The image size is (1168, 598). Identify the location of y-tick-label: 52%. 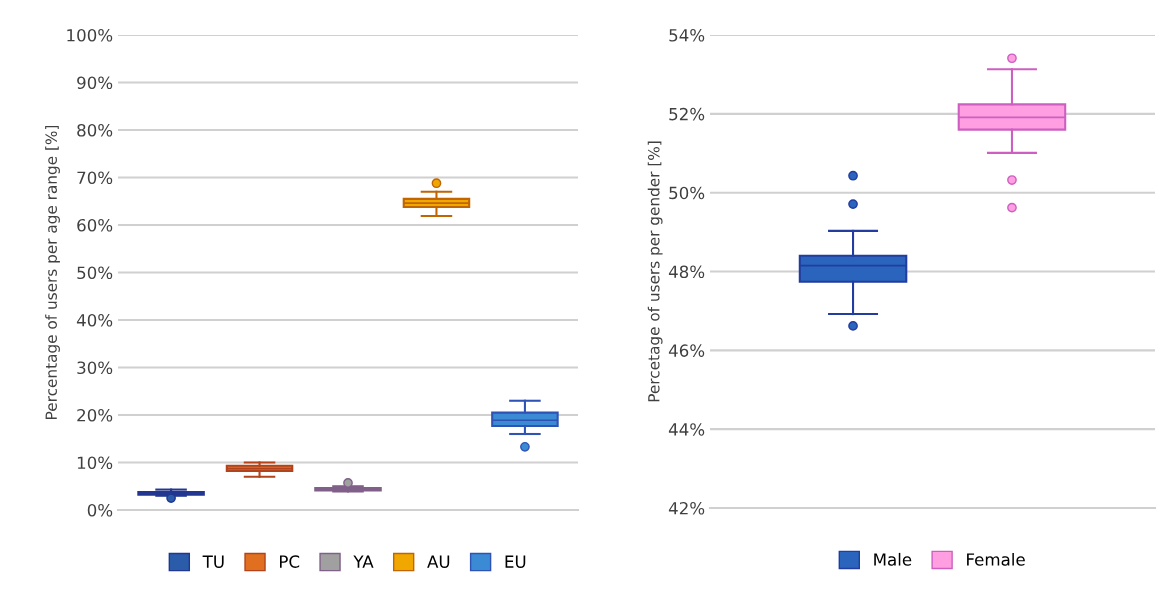
(687, 114).